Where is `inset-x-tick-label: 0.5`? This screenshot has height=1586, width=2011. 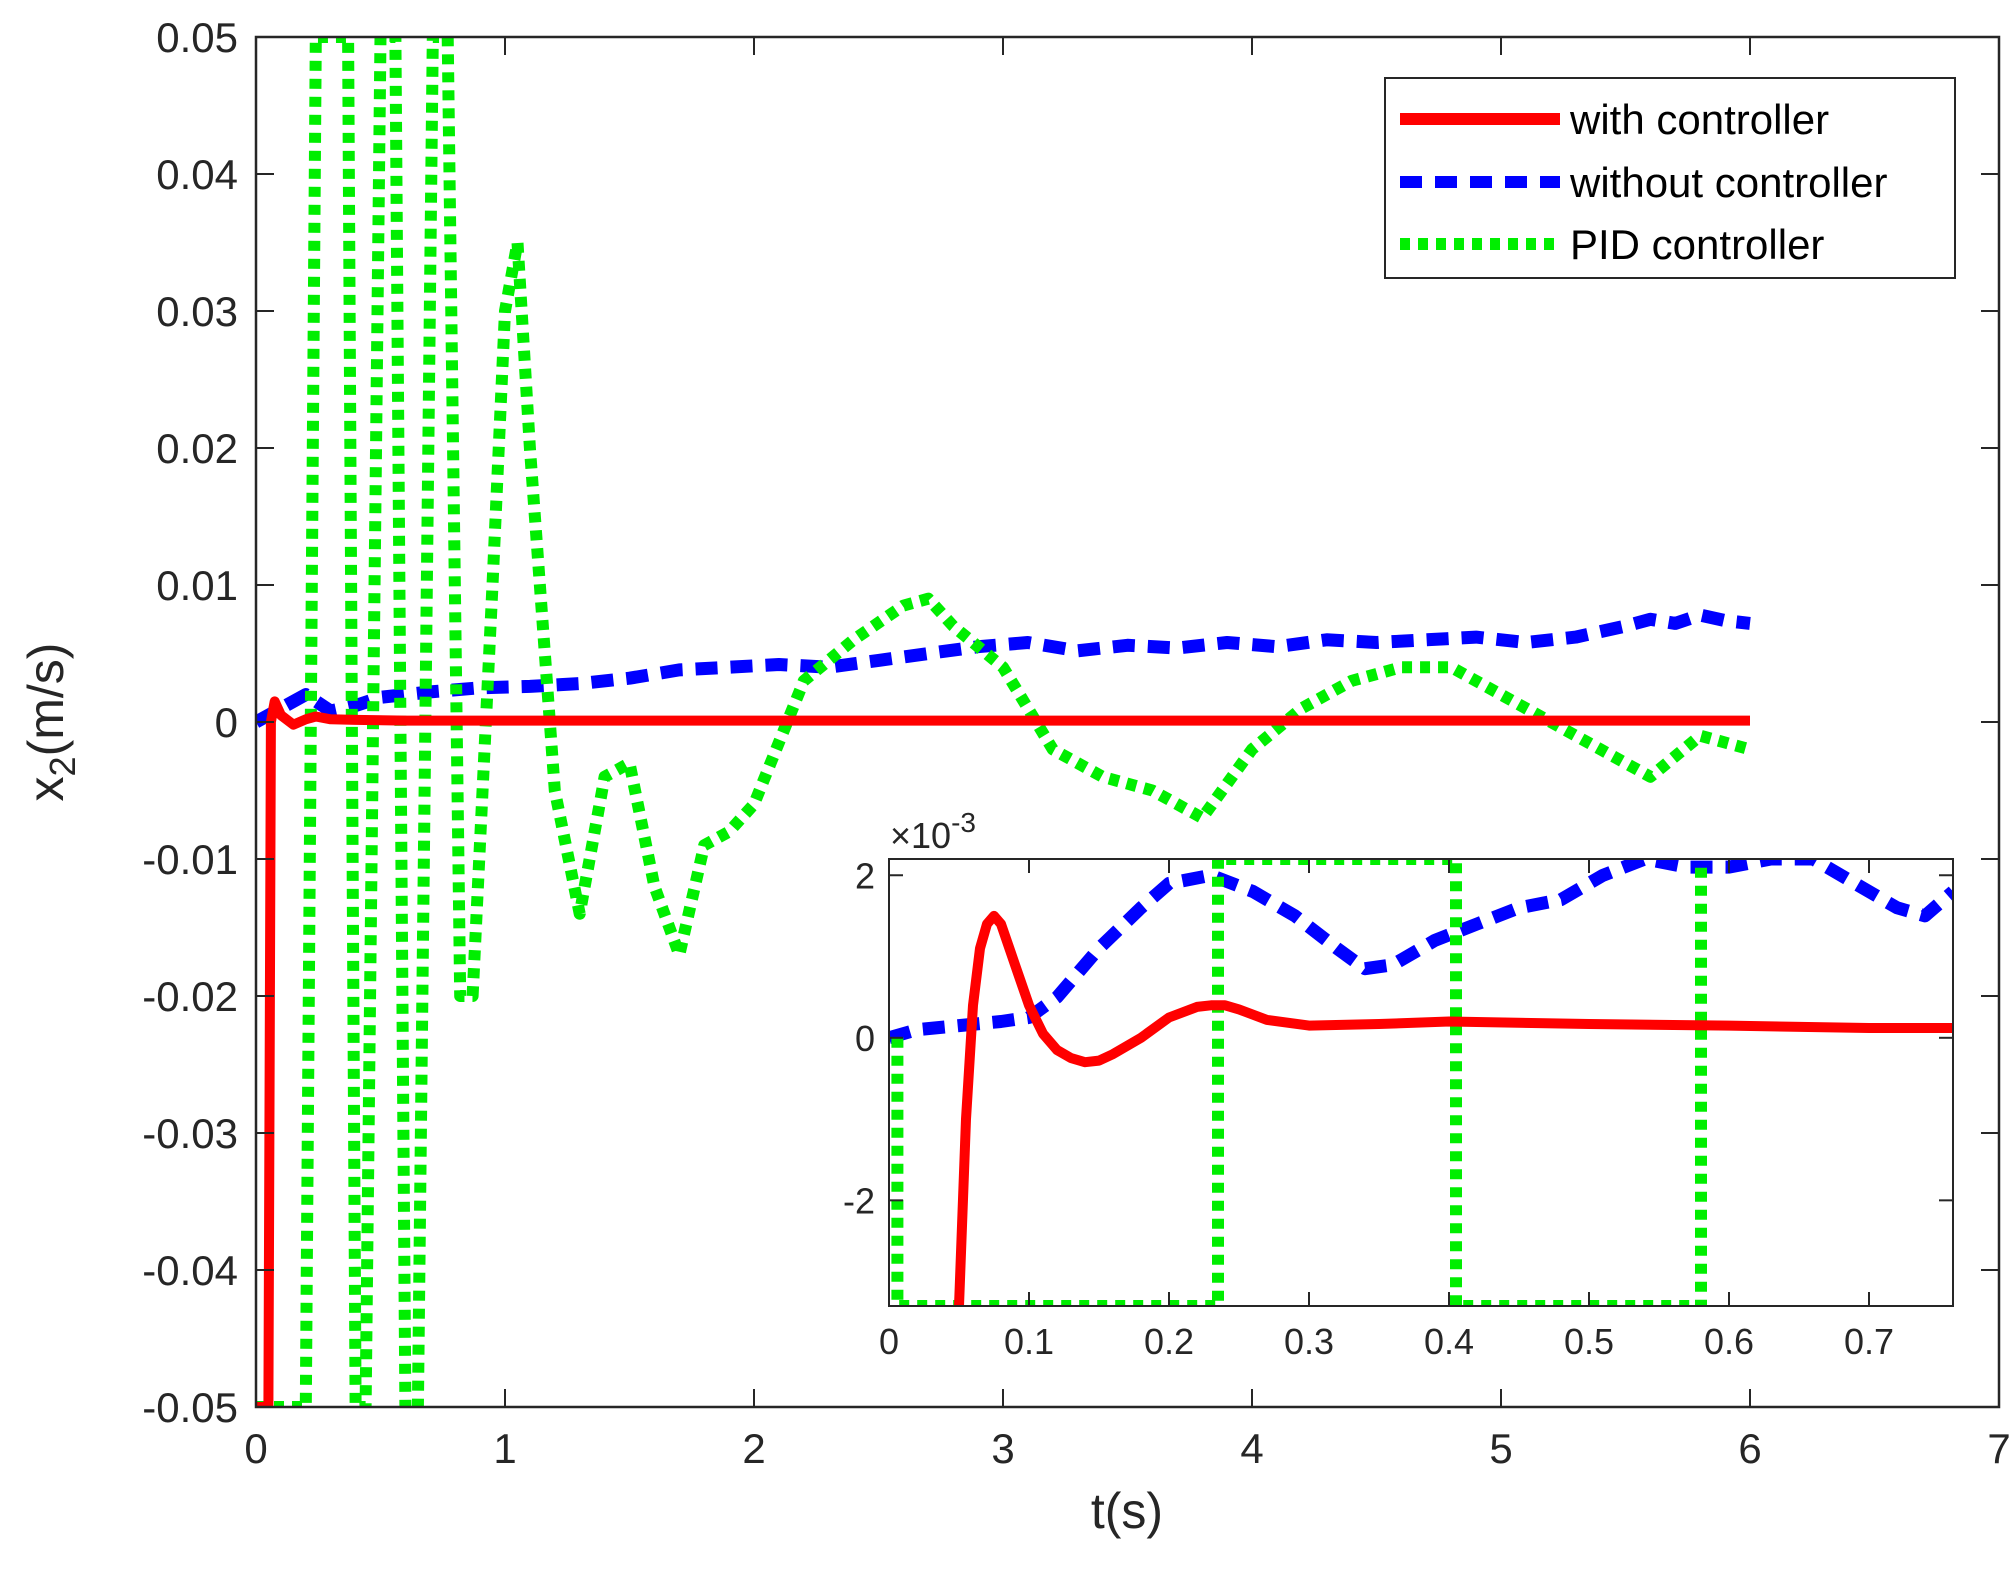
inset-x-tick-label: 0.5 is located at coordinates (1589, 1341).